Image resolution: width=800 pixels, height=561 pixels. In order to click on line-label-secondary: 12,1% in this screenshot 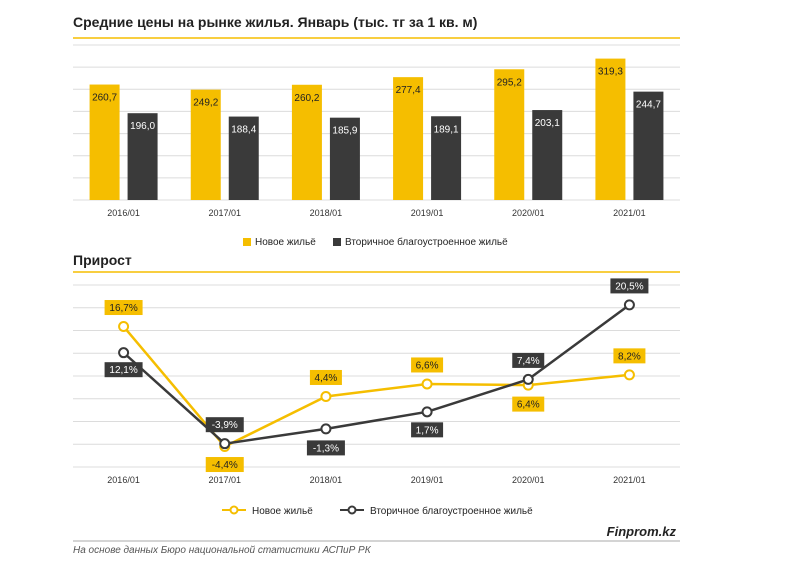, I will do `click(123, 370)`.